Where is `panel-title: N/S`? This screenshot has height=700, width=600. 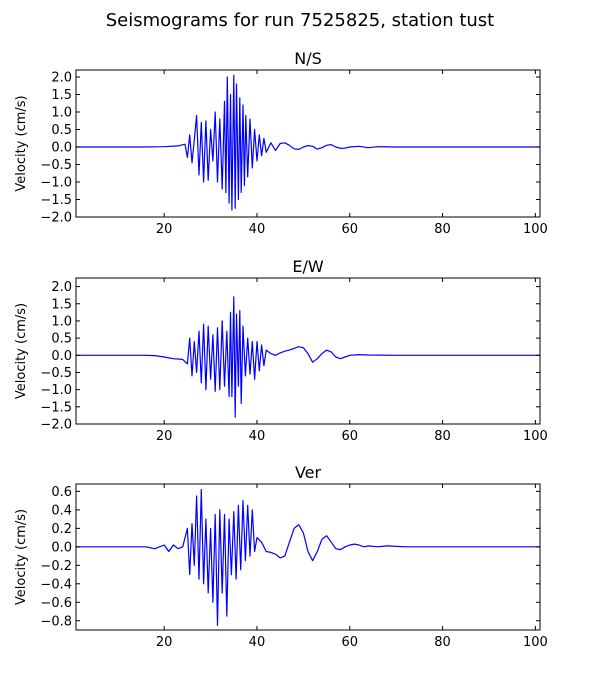 panel-title: N/S is located at coordinates (308, 58).